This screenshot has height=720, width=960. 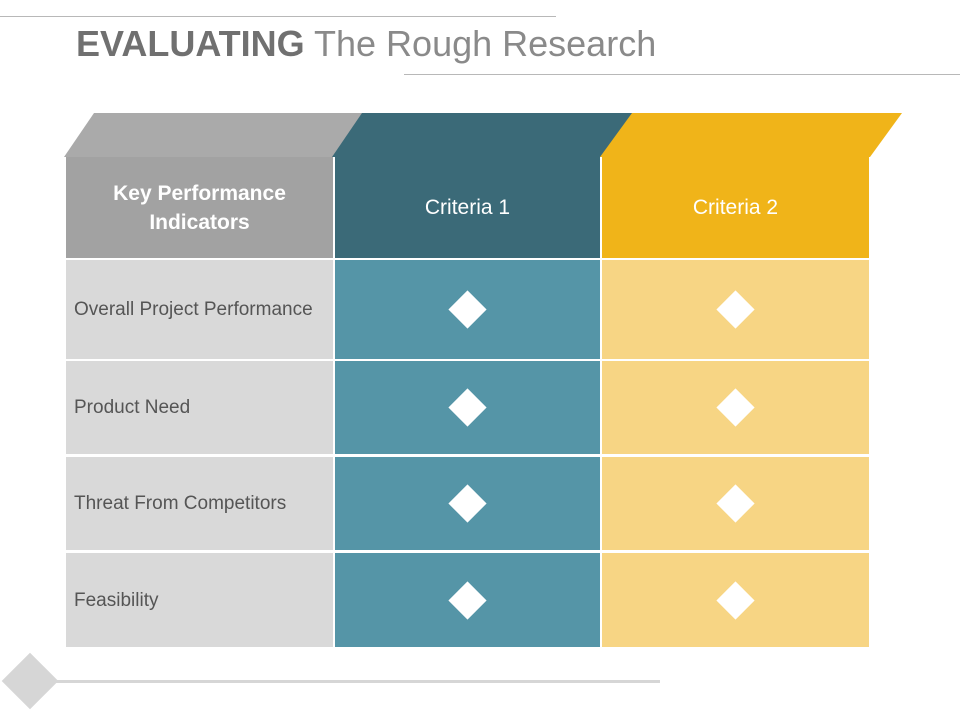 I want to click on page-title: EVALUATING The Rough Research, so click(x=366, y=44).